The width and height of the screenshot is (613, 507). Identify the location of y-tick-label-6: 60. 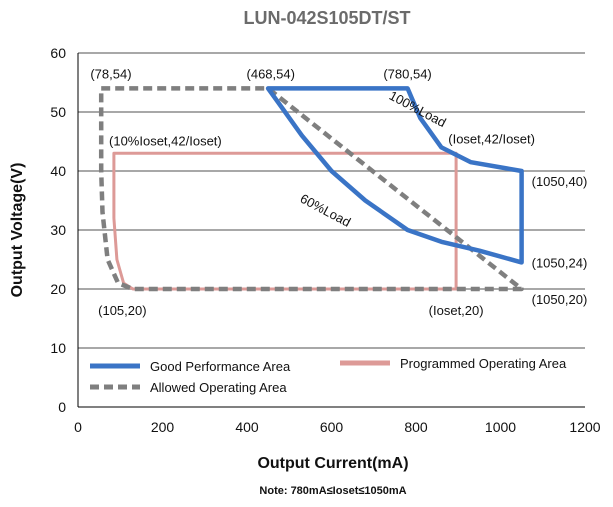
(58, 53).